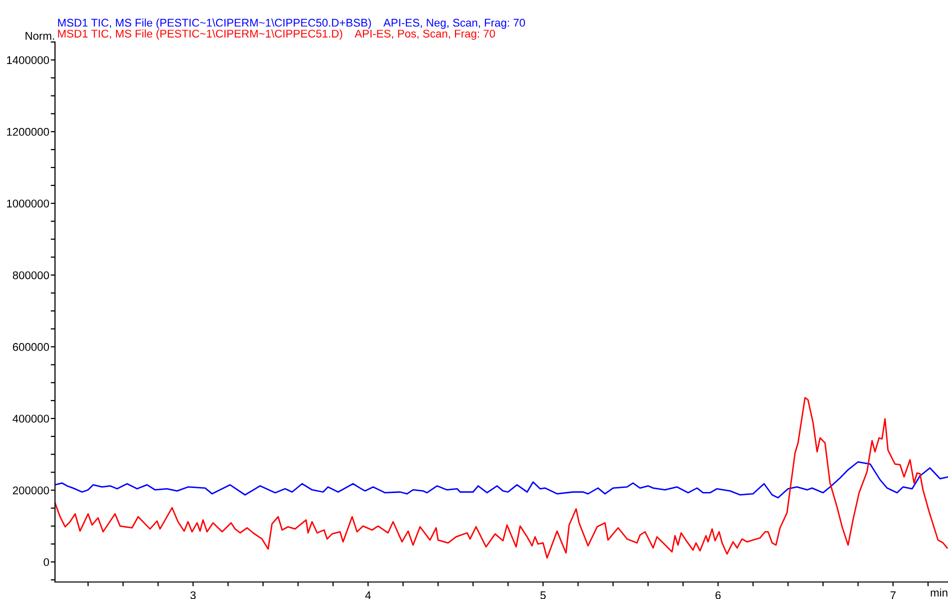 Image resolution: width=948 pixels, height=599 pixels. Describe the element at coordinates (291, 23) in the screenshot. I see `text: MSD1 TIC, MS File (PESTIC~1\CIPERM~1\CIPPEC50.D+BSB) API-ES, Neg, Scan, Frag: 70` at that location.